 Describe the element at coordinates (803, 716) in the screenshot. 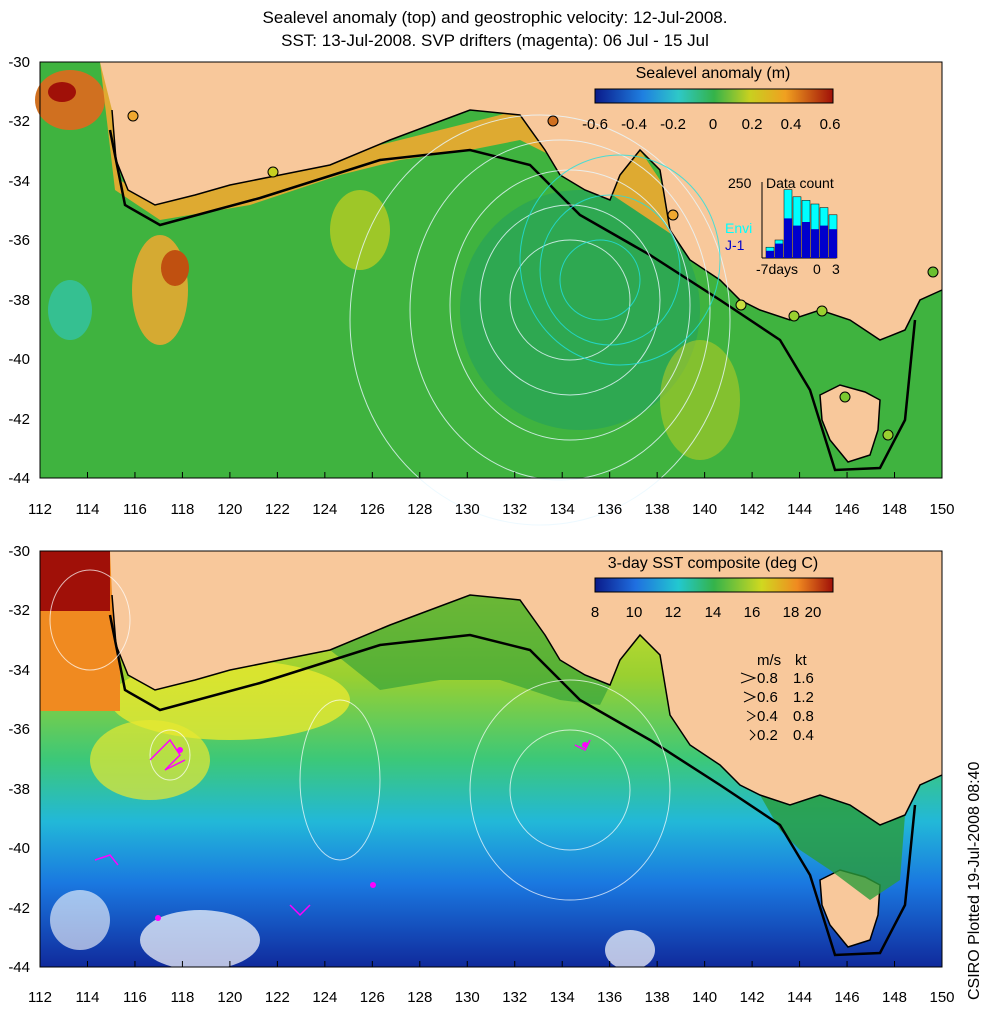

I see `legend-speed-kt: 0.8` at that location.